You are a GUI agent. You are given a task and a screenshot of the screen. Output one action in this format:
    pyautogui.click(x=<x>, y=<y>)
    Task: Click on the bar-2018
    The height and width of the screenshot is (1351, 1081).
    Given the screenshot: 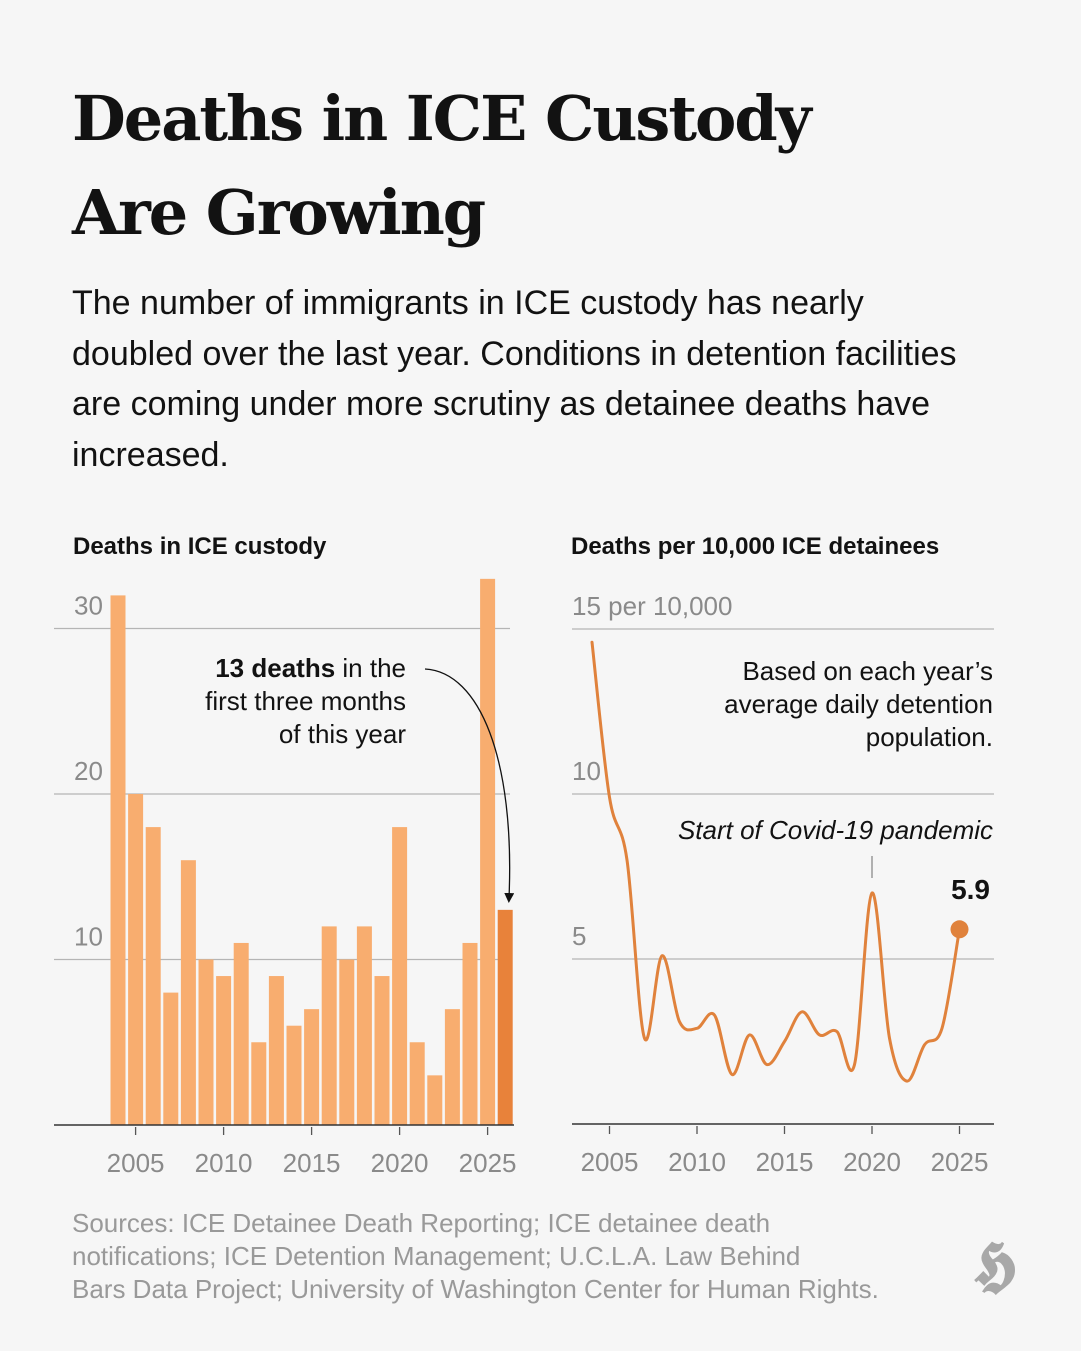 What is the action you would take?
    pyautogui.click(x=364, y=1025)
    